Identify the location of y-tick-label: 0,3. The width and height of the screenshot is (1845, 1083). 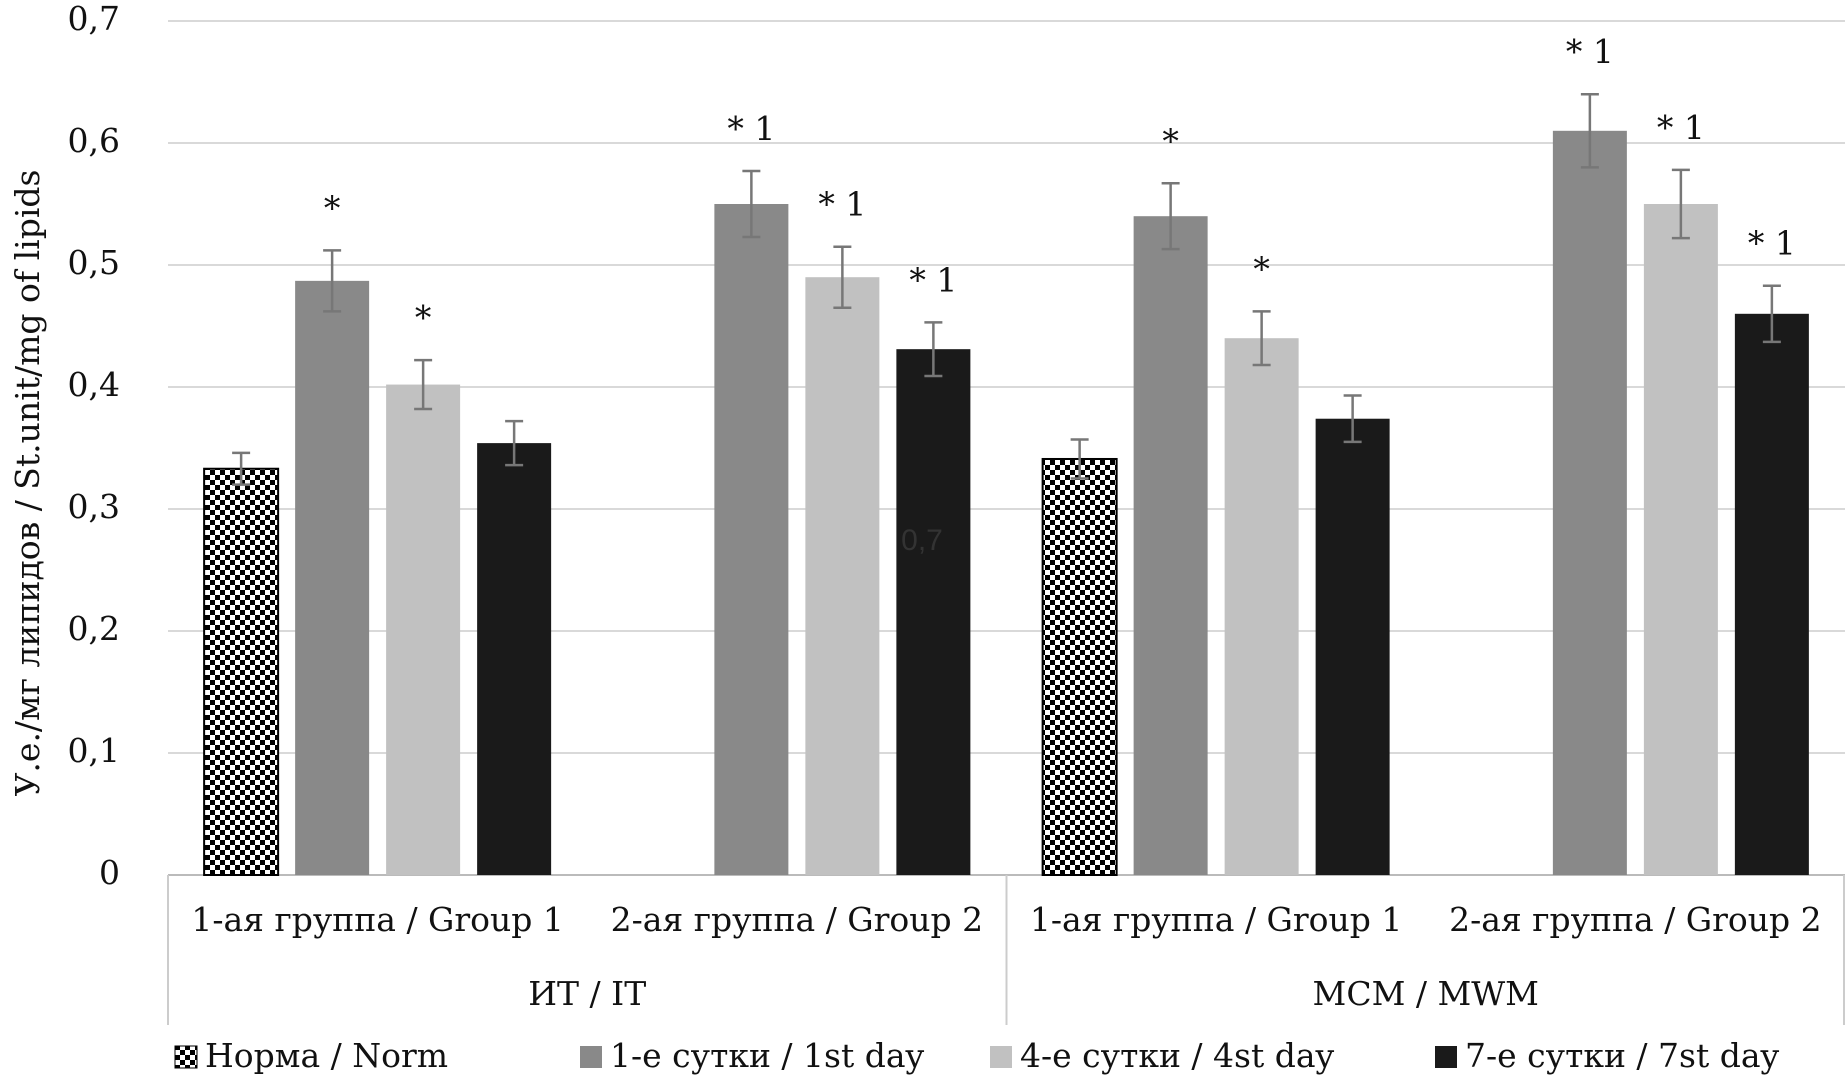
(94, 506).